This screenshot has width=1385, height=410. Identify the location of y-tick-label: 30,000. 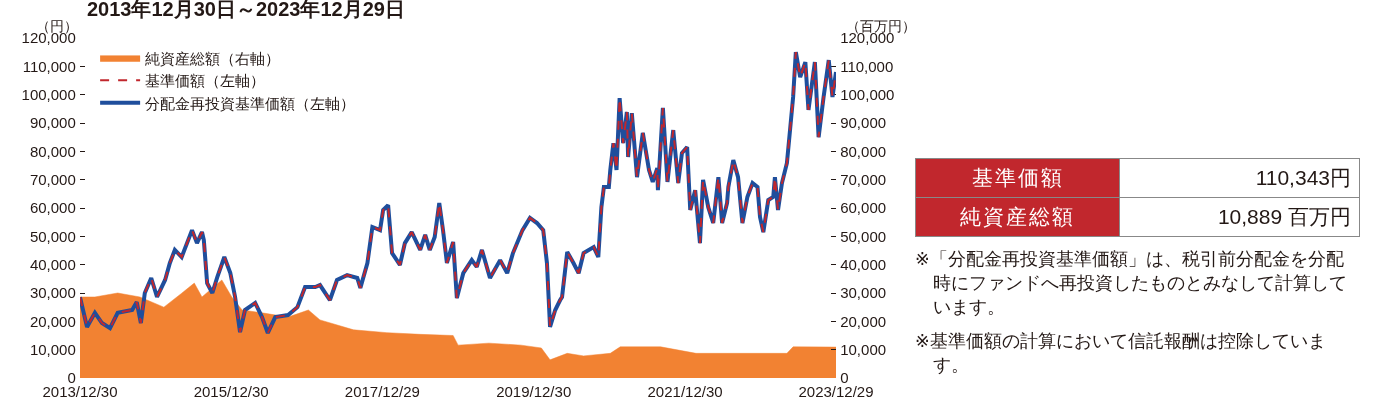
(52, 293).